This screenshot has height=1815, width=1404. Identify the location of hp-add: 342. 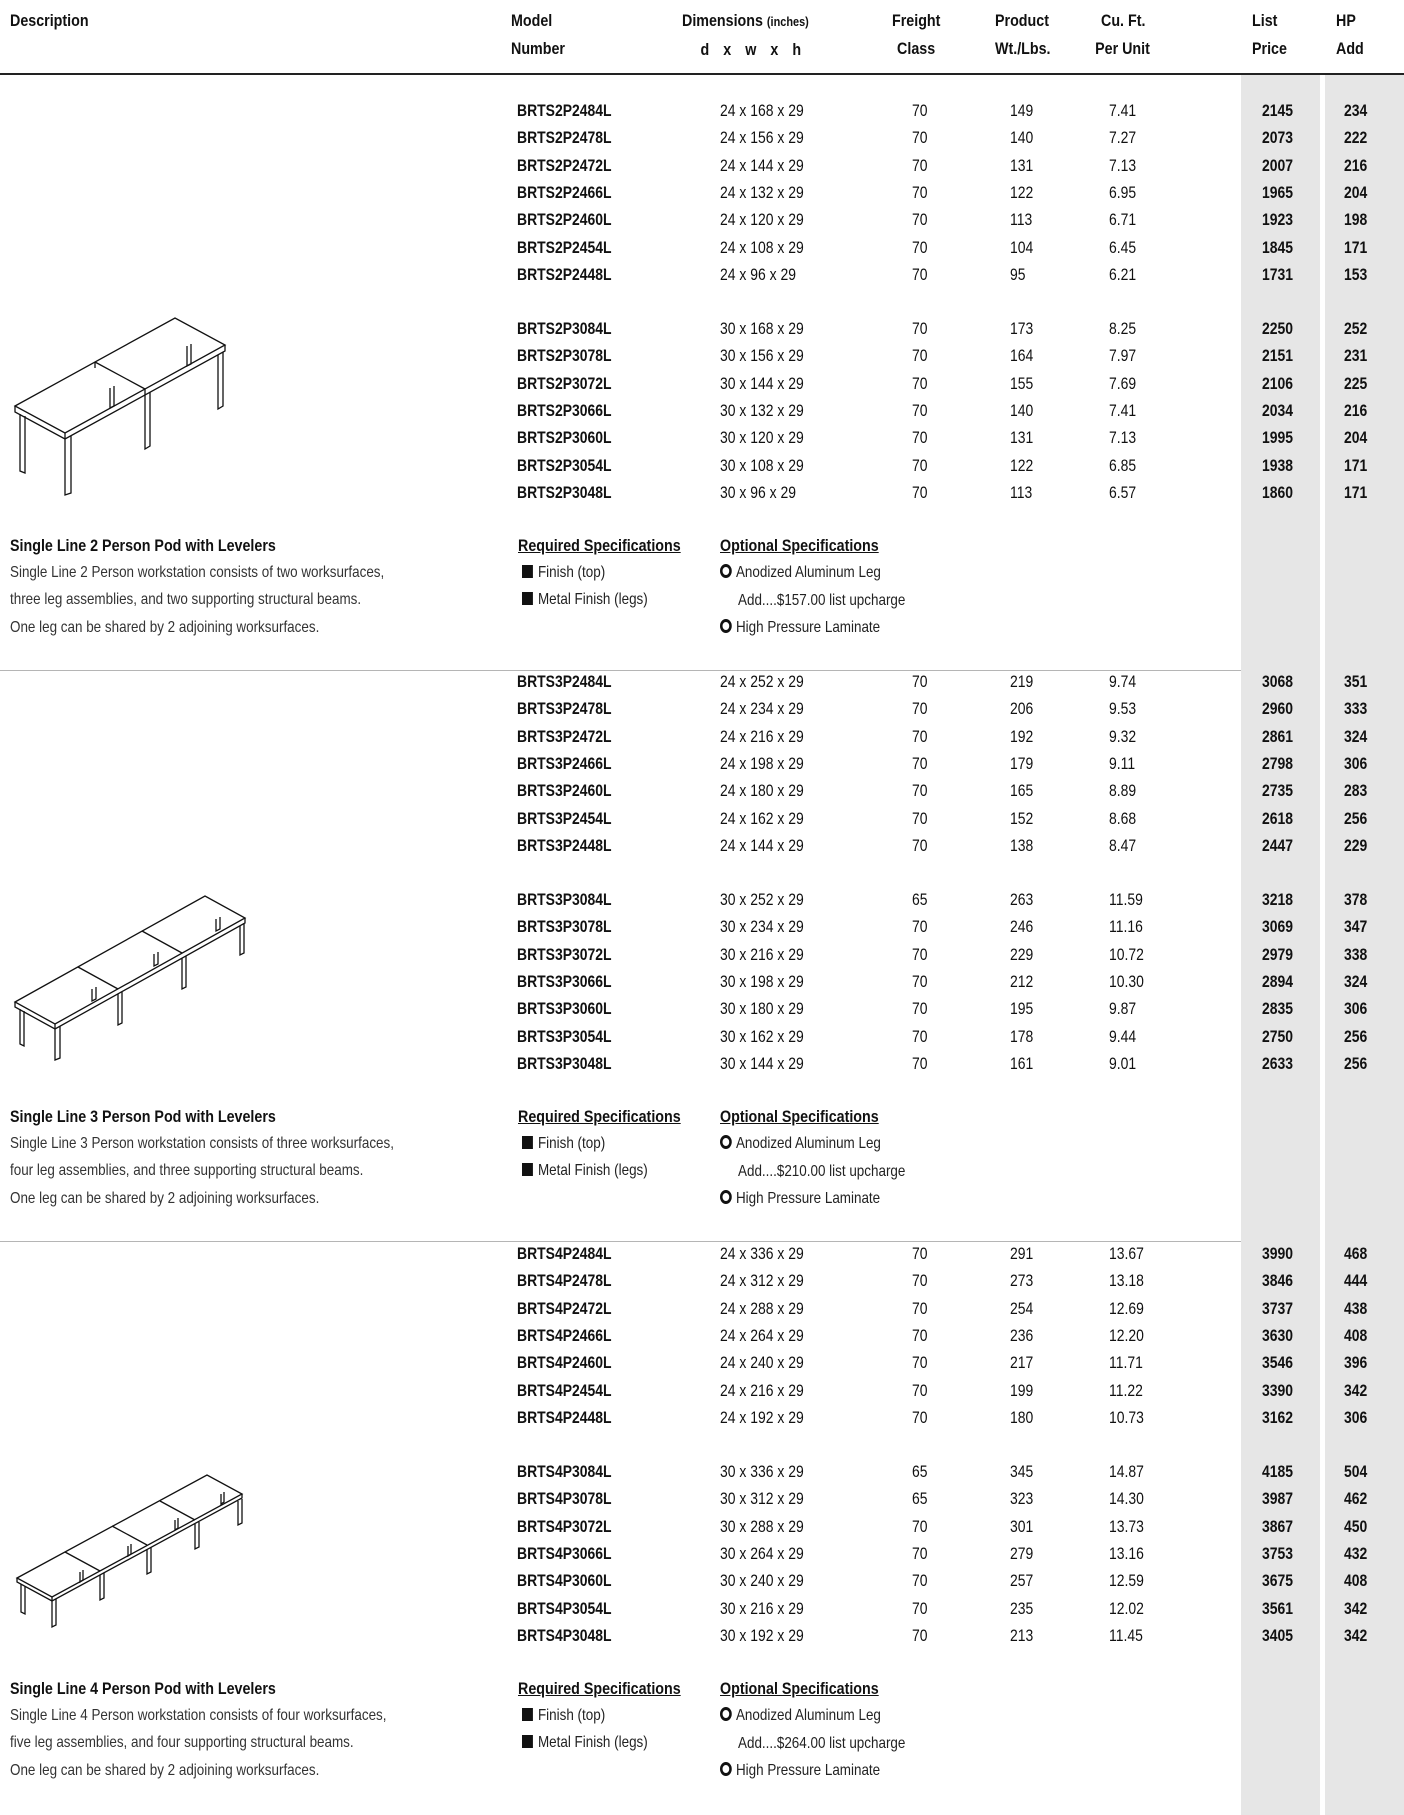
(1356, 1608).